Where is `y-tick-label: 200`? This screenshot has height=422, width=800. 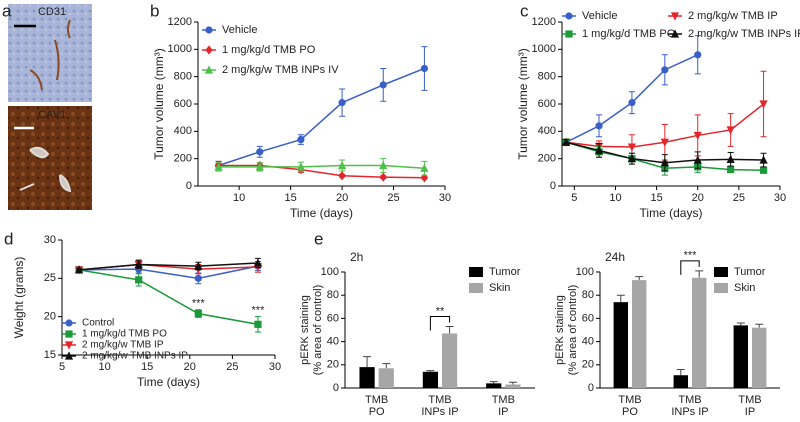 y-tick-label: 200 is located at coordinates (547, 159).